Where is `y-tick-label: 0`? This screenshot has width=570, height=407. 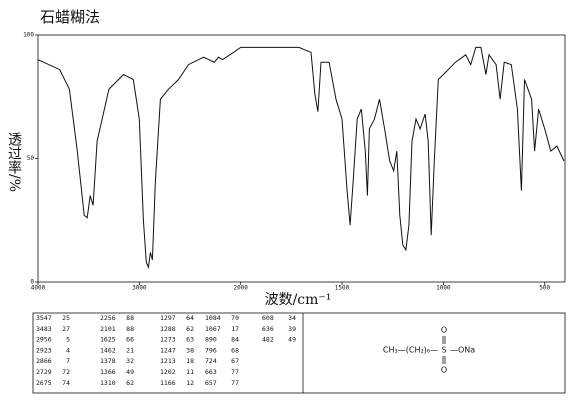
y-tick-label: 0 is located at coordinates (32, 282).